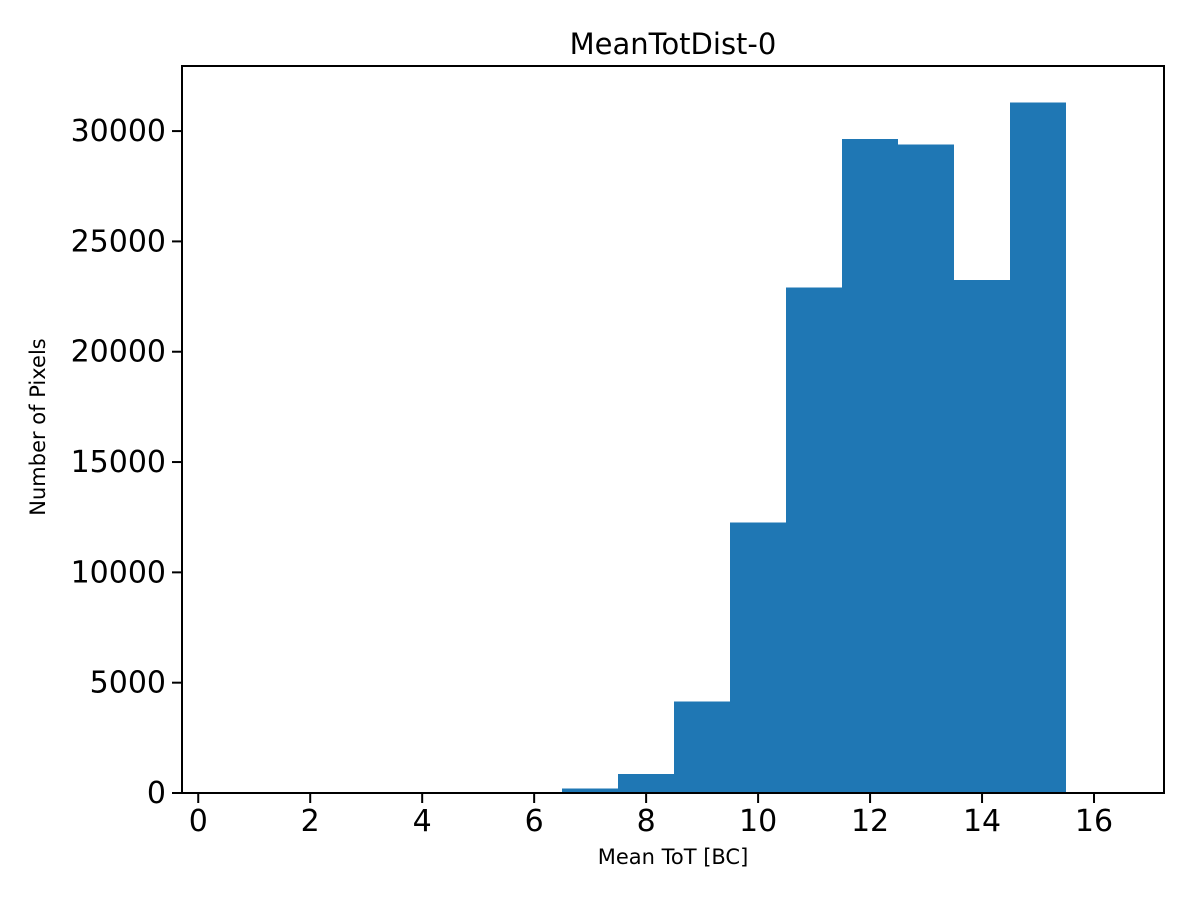 The image size is (1200, 900). I want to click on y-tick-label: 10000, so click(118, 572).